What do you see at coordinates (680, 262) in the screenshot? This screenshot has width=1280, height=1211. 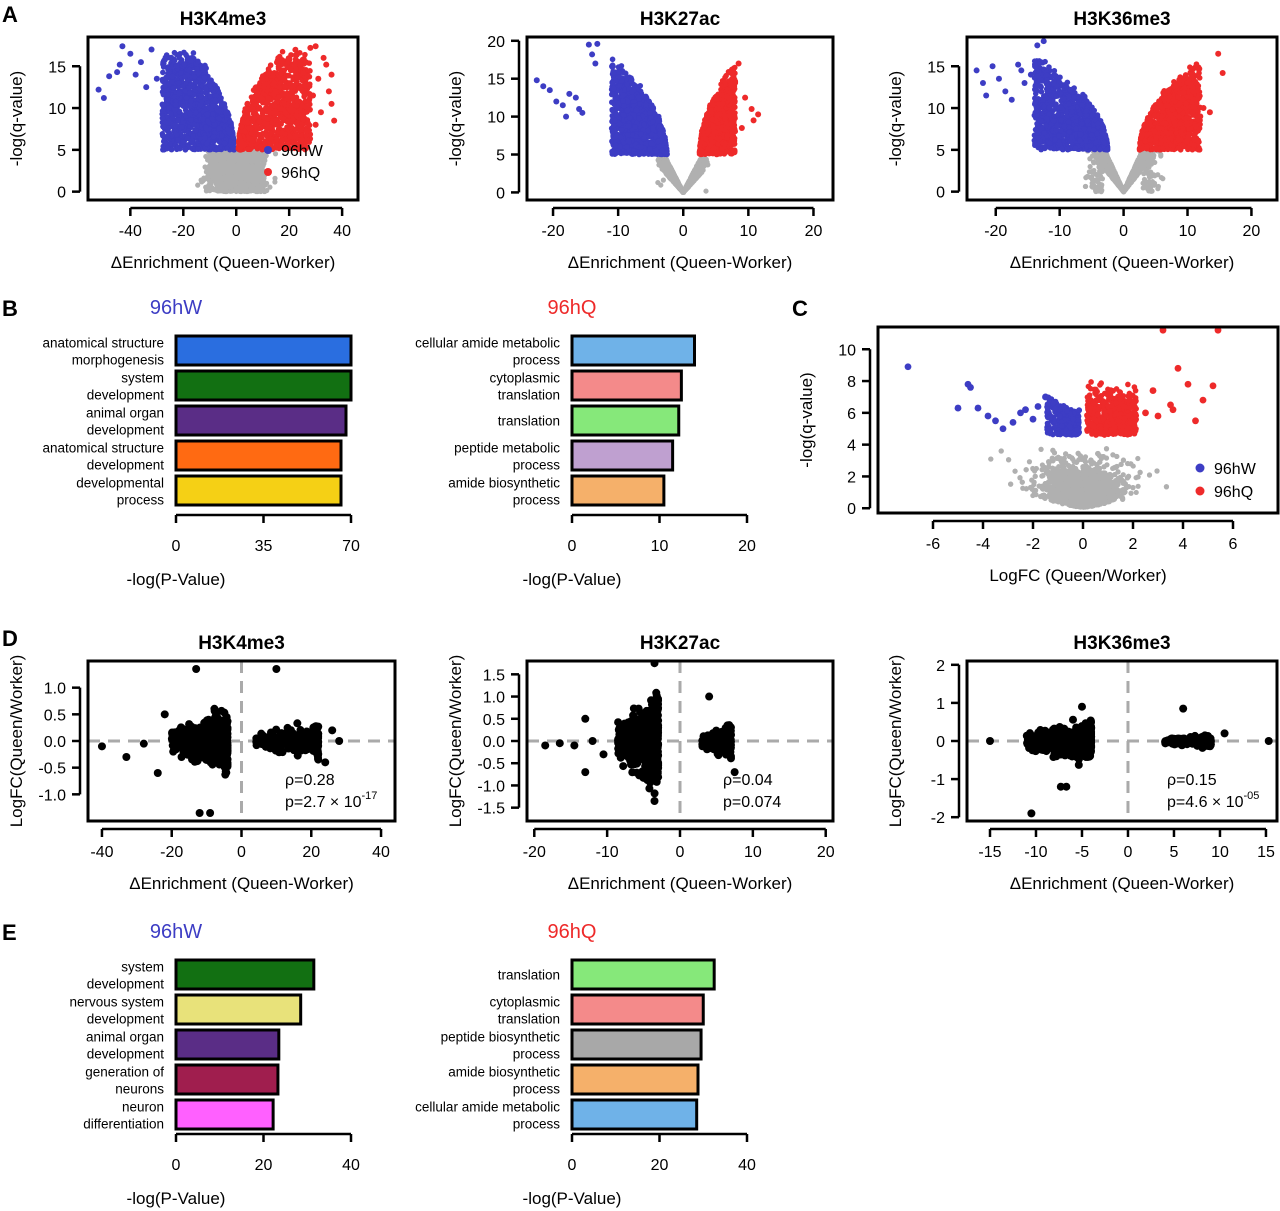 I see `x-axis-label: ΔEnrichment (Queen-Worker)` at bounding box center [680, 262].